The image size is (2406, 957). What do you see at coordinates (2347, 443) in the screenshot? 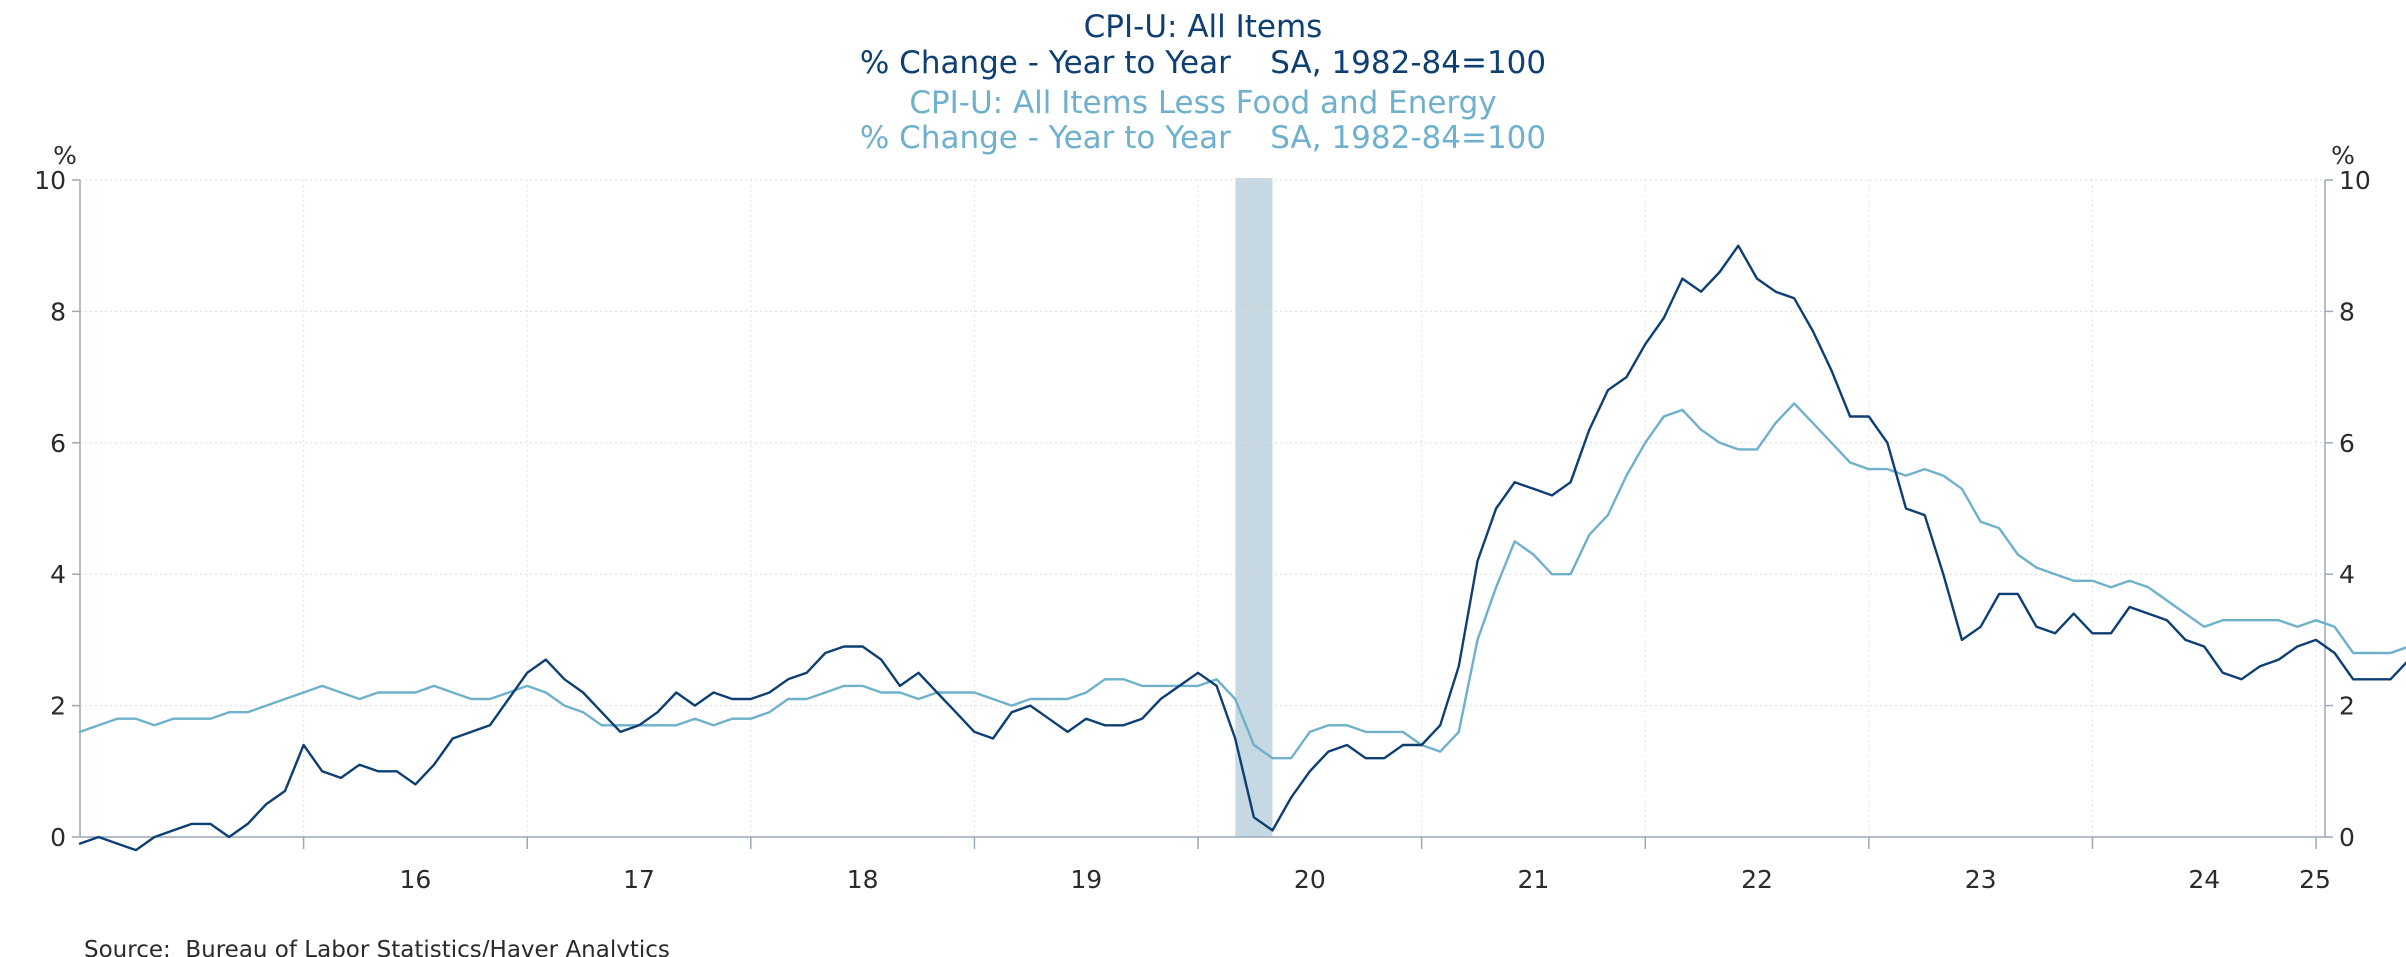
I see `y-tick-label-right-6: 6` at bounding box center [2347, 443].